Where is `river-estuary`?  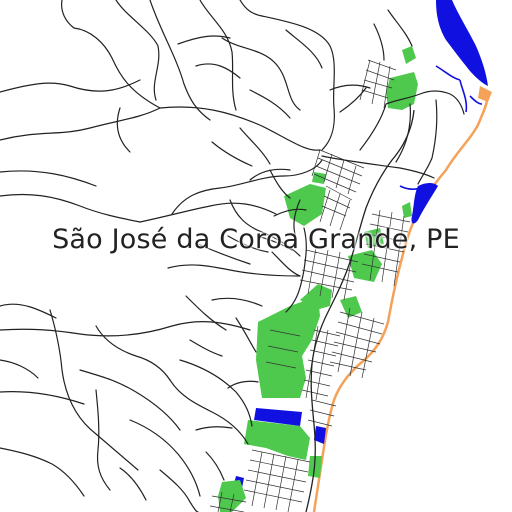 river-estuary is located at coordinates (462, 43).